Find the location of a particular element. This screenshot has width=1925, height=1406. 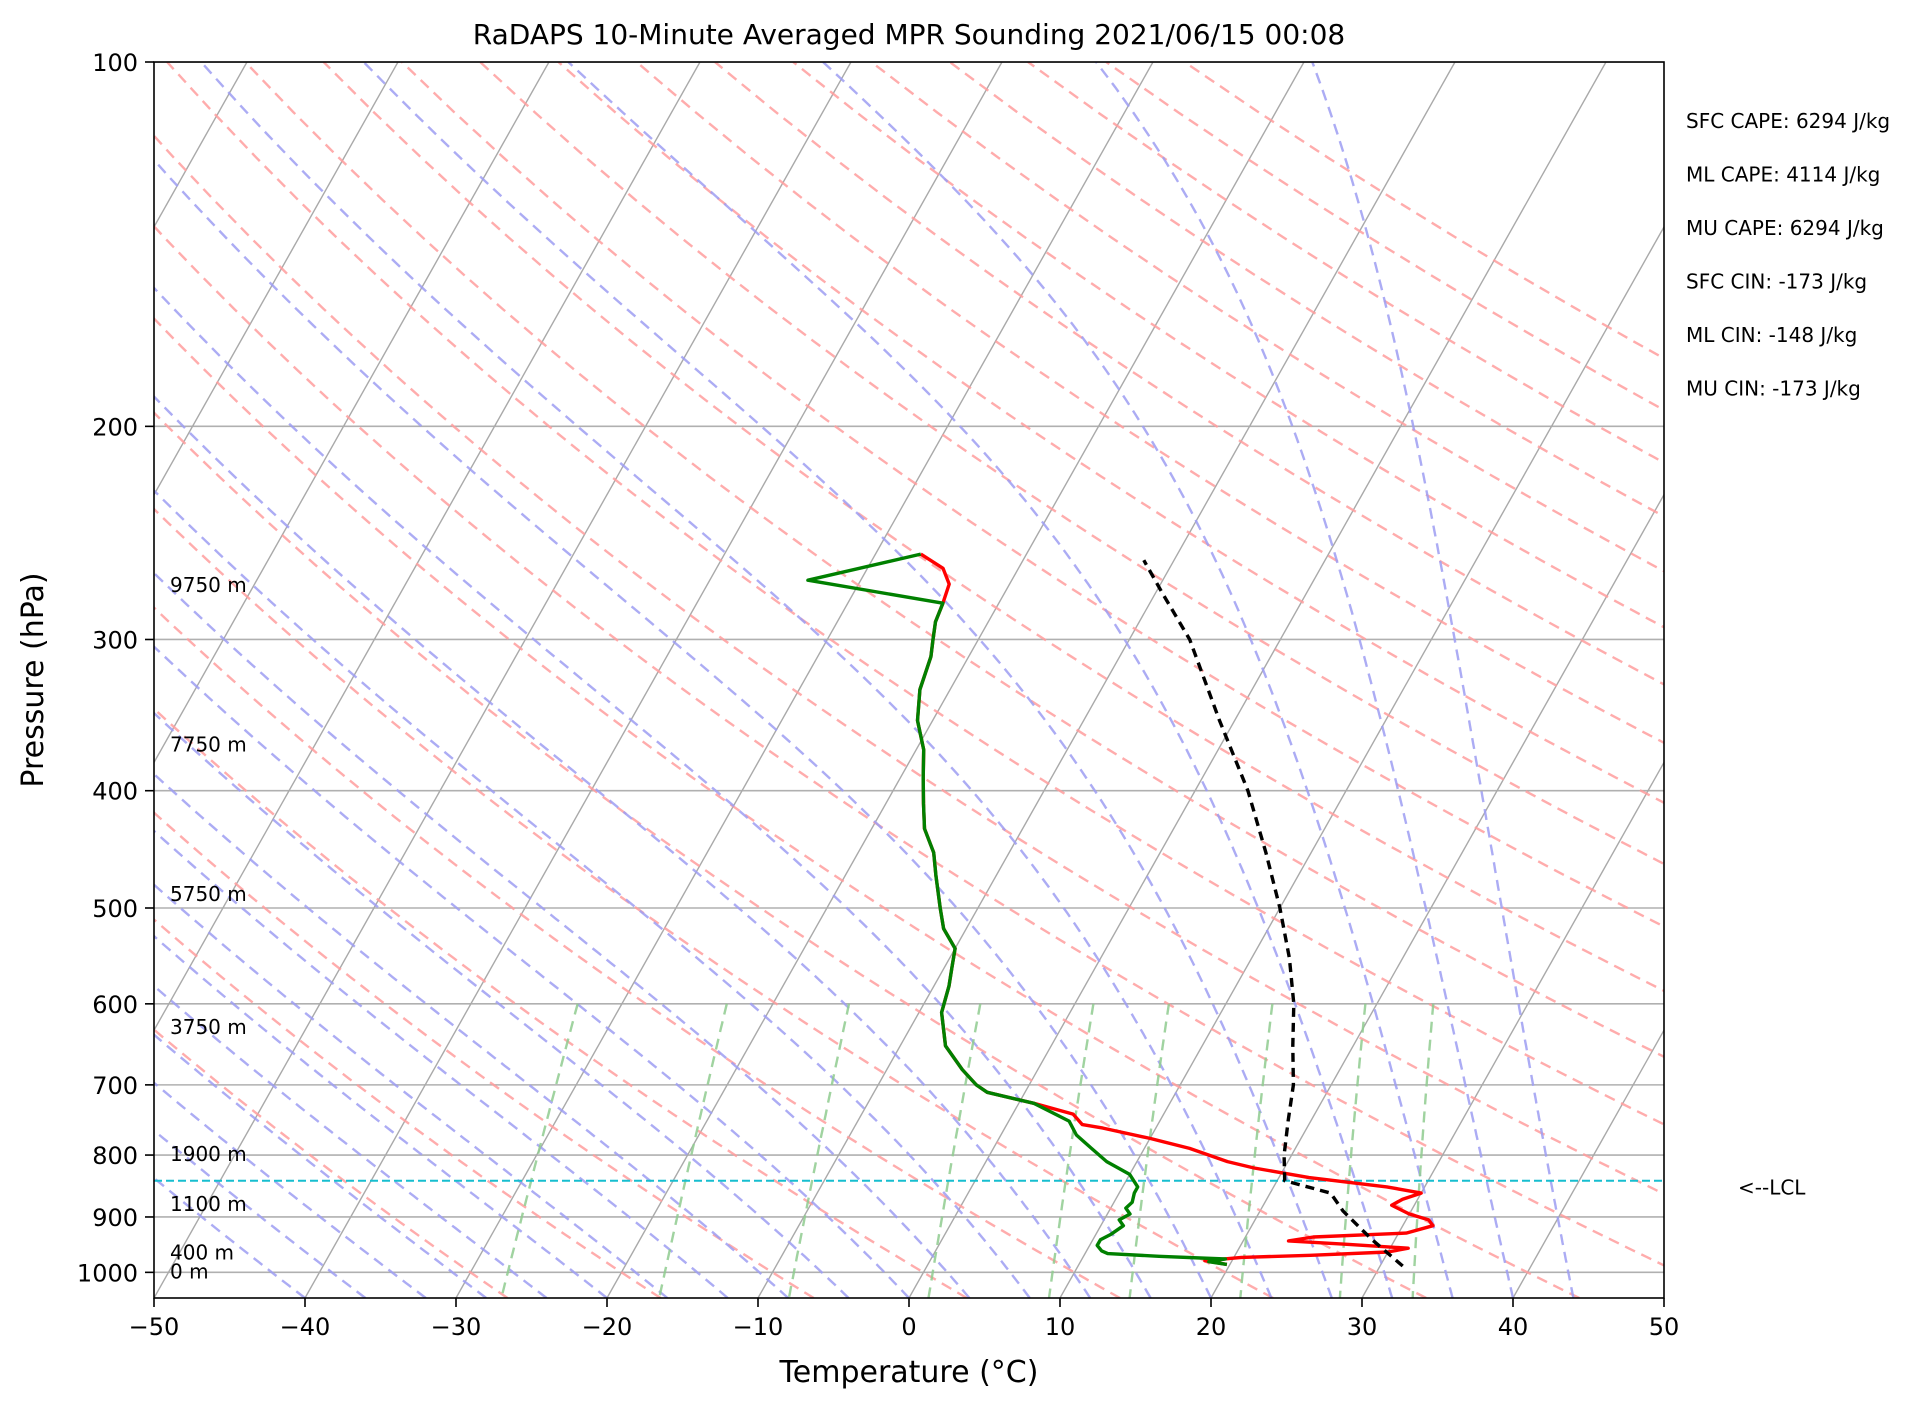

height-label: 7750 m is located at coordinates (208, 744).